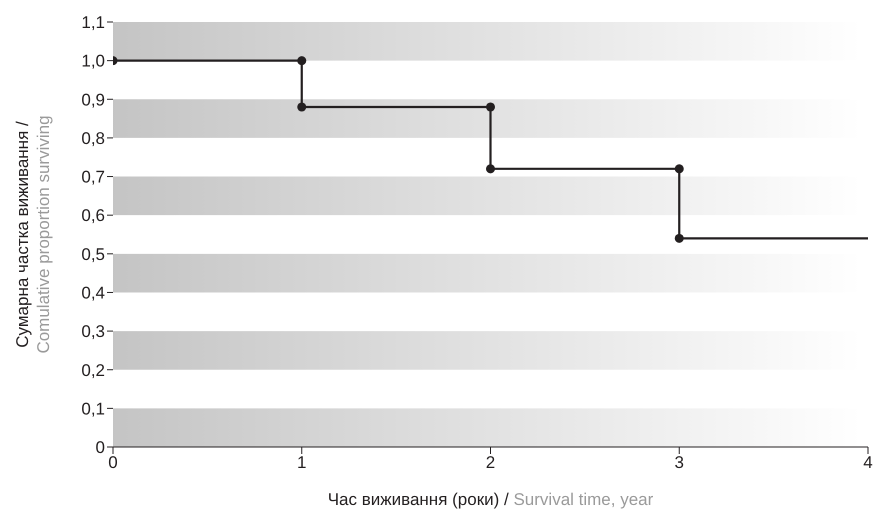 This screenshot has width=875, height=519. I want to click on y-tick-label: 0, so click(100, 448).